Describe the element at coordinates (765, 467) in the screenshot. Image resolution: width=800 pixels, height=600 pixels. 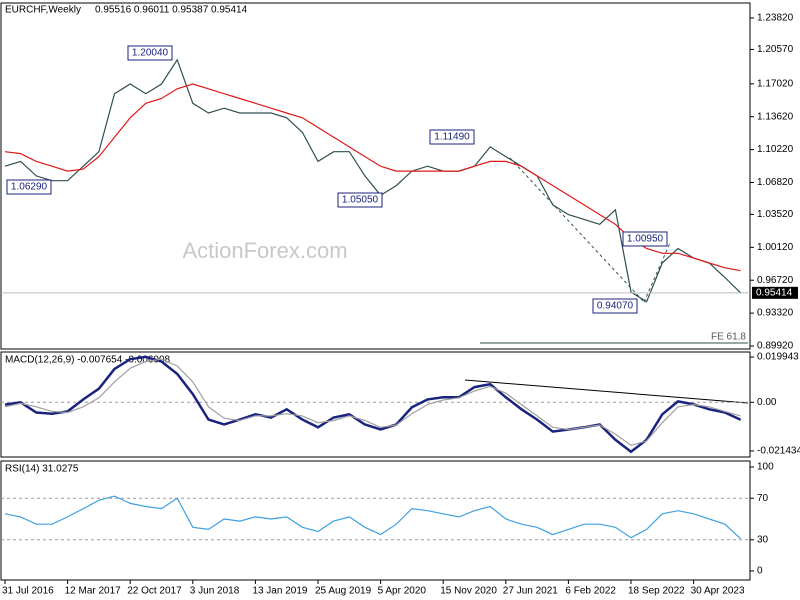
I see `y-tick-label: 100` at that location.